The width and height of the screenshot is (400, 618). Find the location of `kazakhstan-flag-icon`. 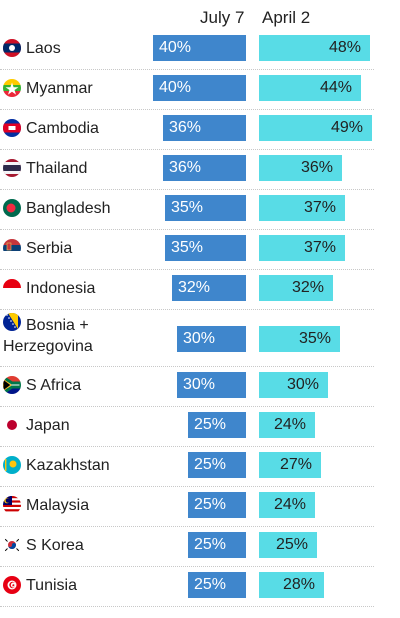

kazakhstan-flag-icon is located at coordinates (12, 465).